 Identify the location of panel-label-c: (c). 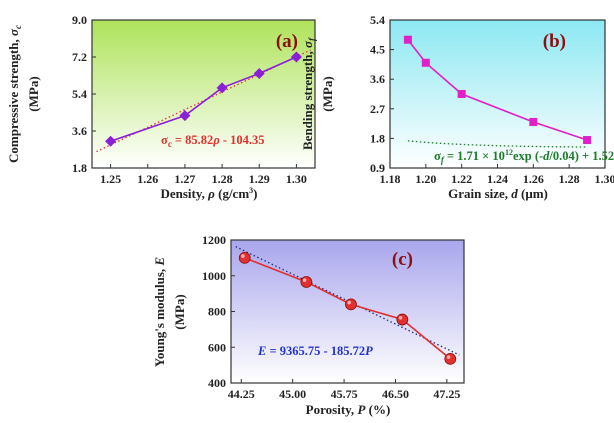
(402, 259).